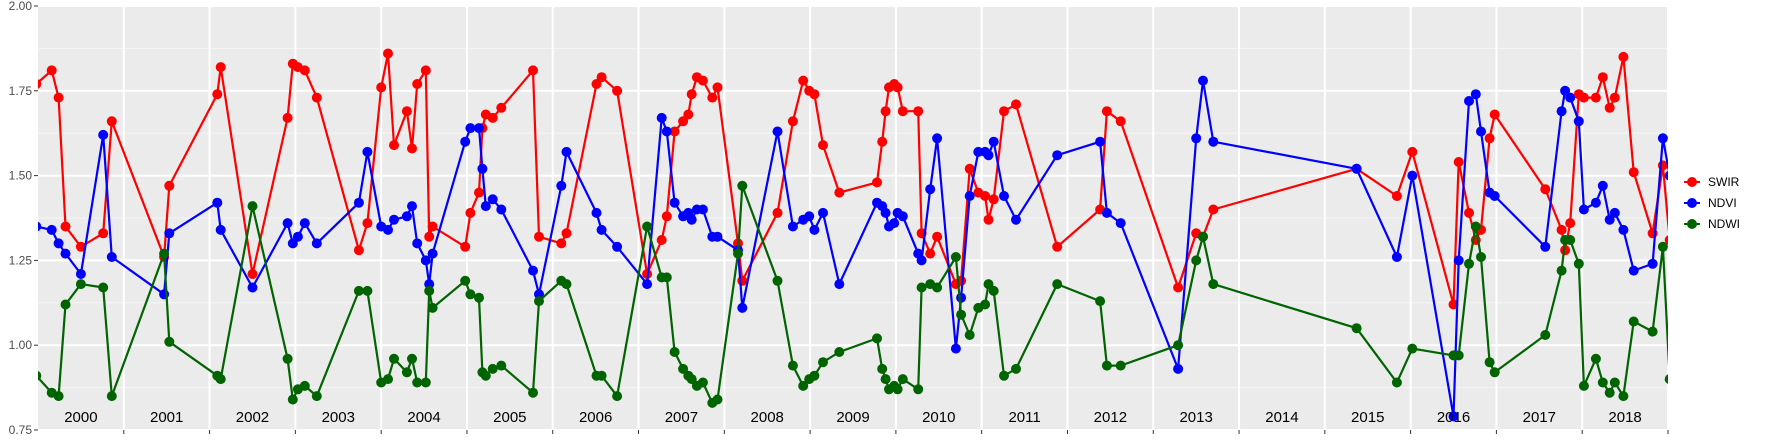 This screenshot has height=442, width=1773. Describe the element at coordinates (1110, 417) in the screenshot. I see `year-label: 2012` at that location.